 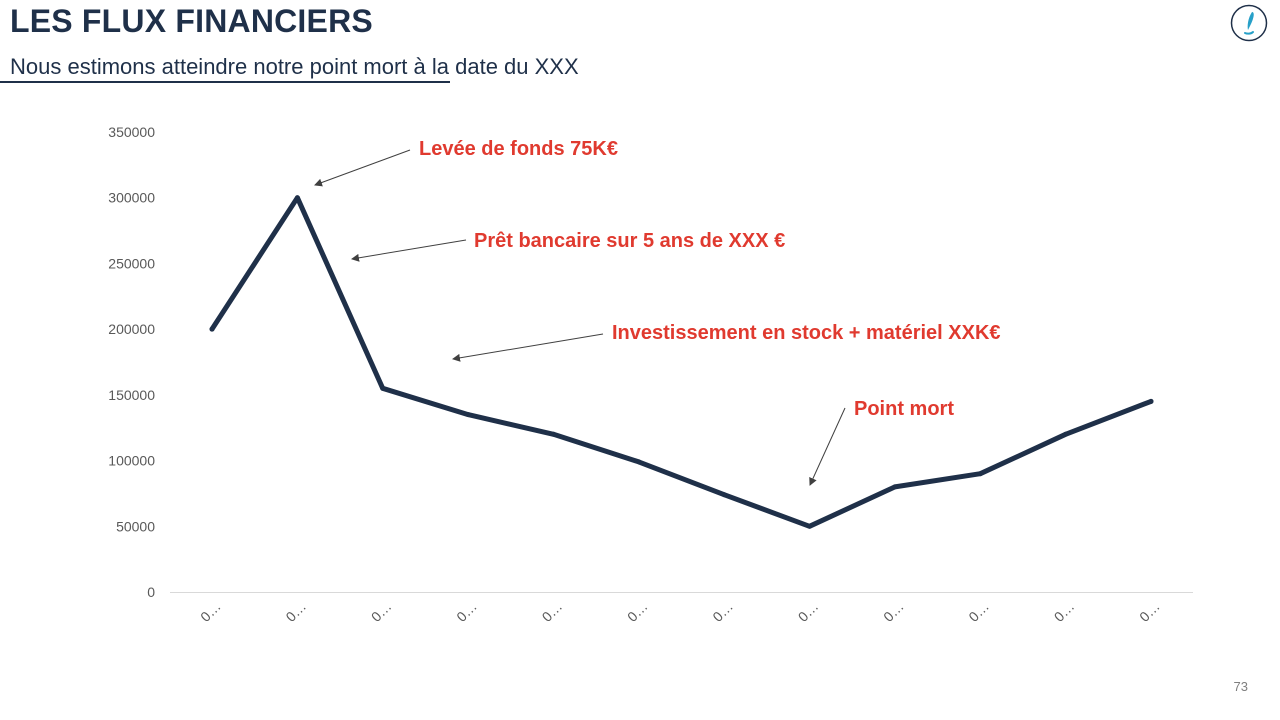 I want to click on annotation-investissement: Investissement en stock + matériel XXK€, so click(x=806, y=333).